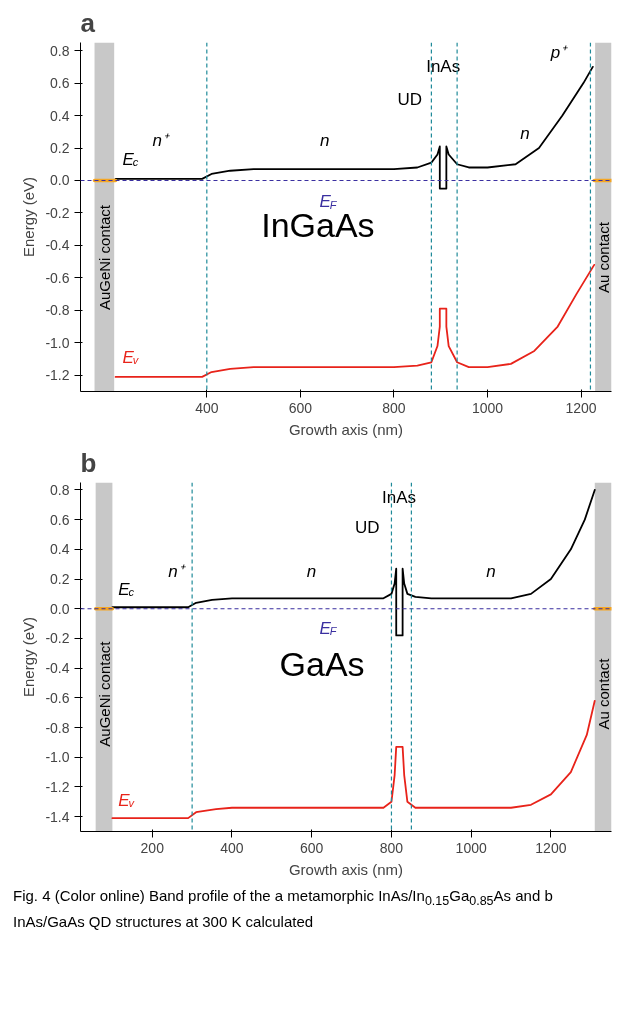 The width and height of the screenshot is (621, 1025). What do you see at coordinates (88, 462) in the screenshot?
I see `chart-title: b` at bounding box center [88, 462].